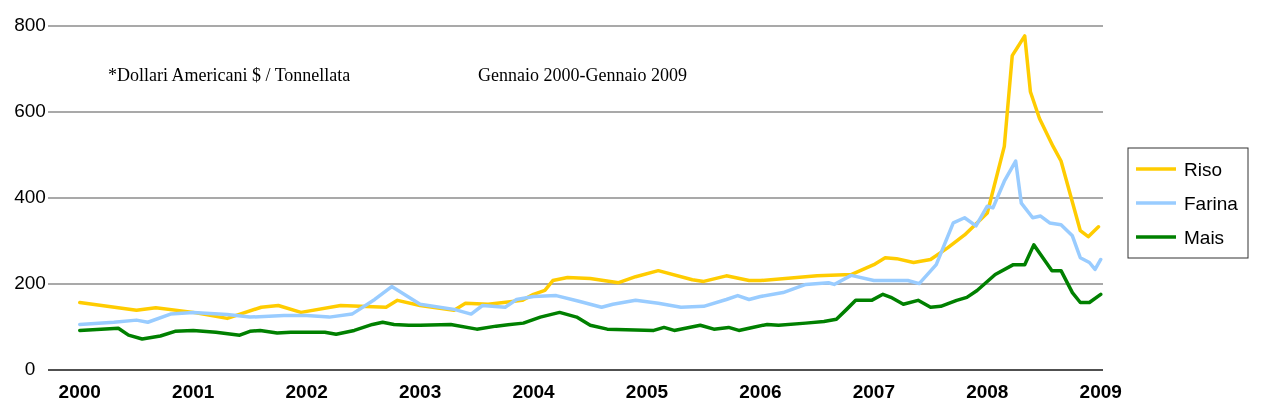 Image resolution: width=1271 pixels, height=416 pixels. I want to click on y-tick-label: 400, so click(30, 196).